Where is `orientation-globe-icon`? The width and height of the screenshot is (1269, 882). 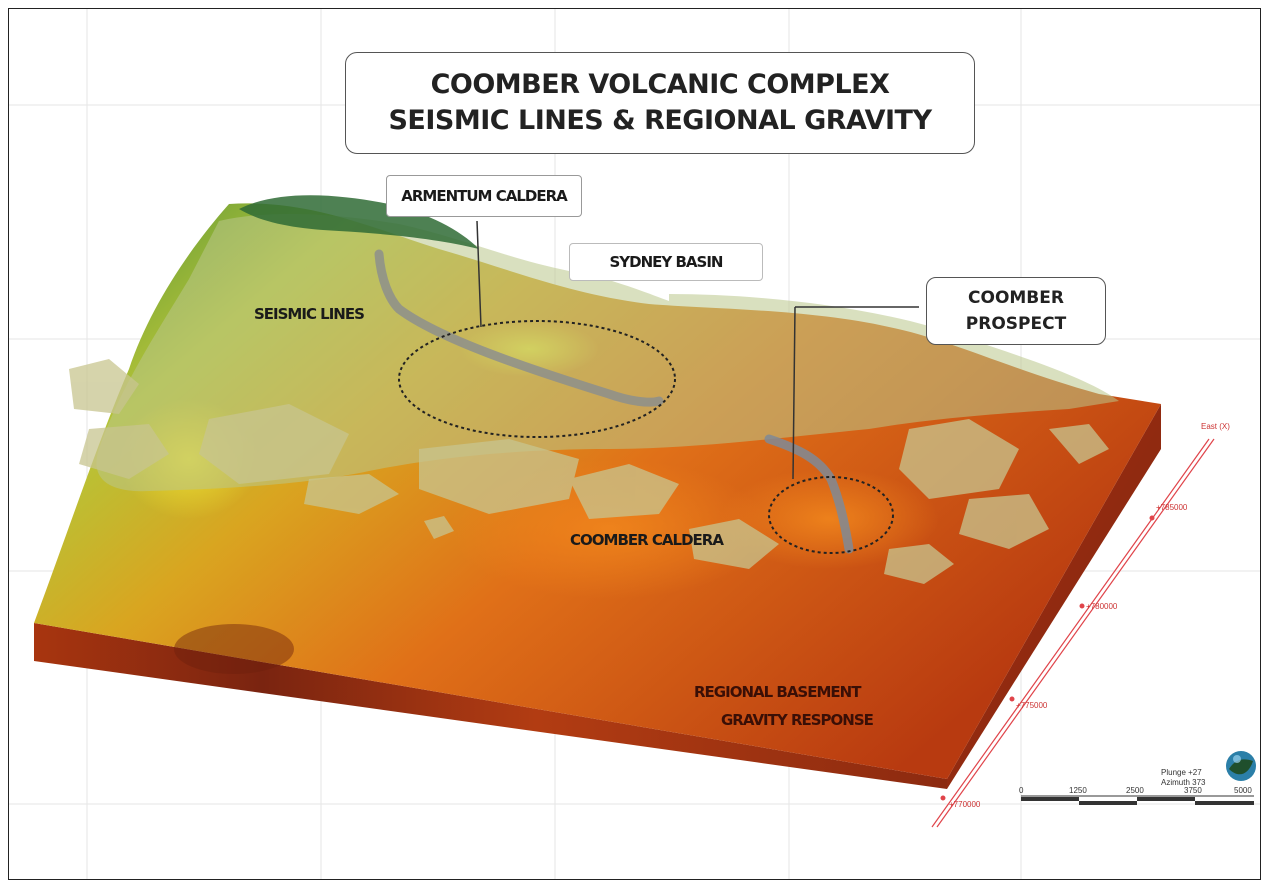 orientation-globe-icon is located at coordinates (1241, 766).